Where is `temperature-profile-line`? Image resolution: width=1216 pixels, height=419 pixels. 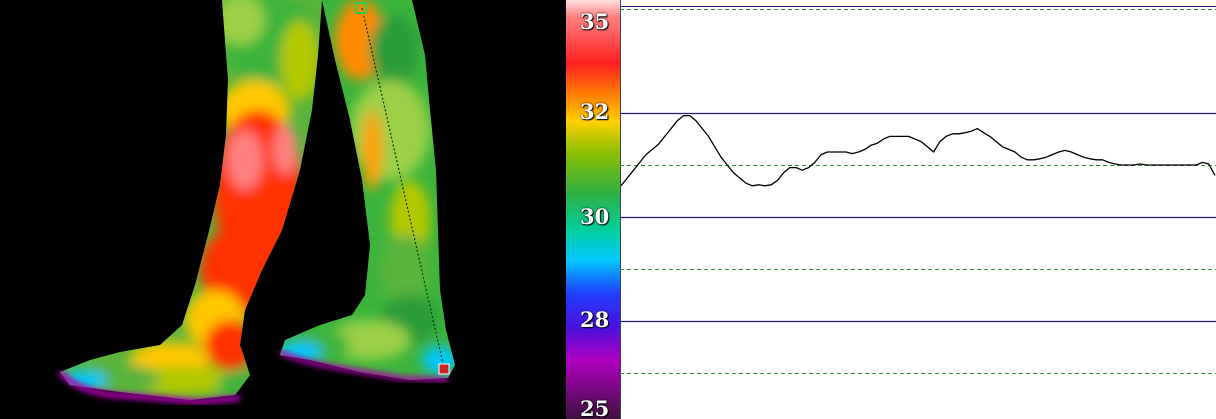
temperature-profile-line is located at coordinates (918, 150).